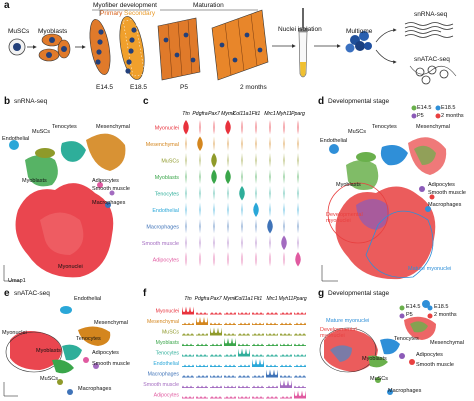 The image size is (474, 401). What do you see at coordinates (298, 114) in the screenshot?
I see `violin-gene-label: Pparg` at bounding box center [298, 114].